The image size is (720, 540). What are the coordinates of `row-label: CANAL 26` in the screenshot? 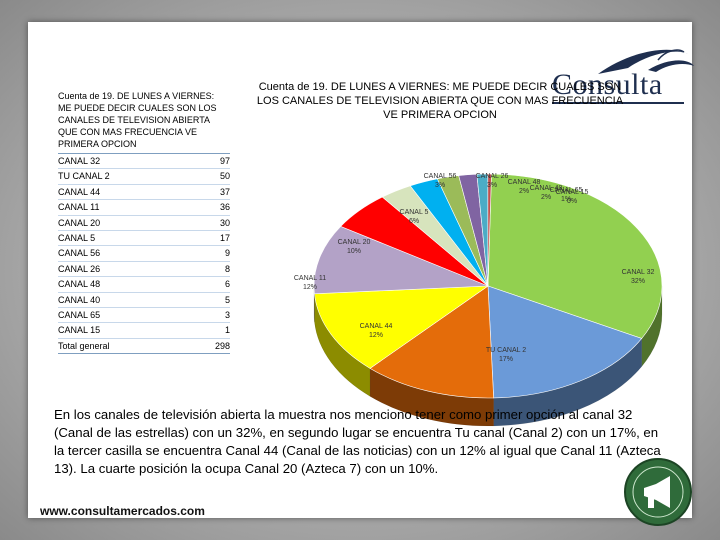 It's located at (79, 268).